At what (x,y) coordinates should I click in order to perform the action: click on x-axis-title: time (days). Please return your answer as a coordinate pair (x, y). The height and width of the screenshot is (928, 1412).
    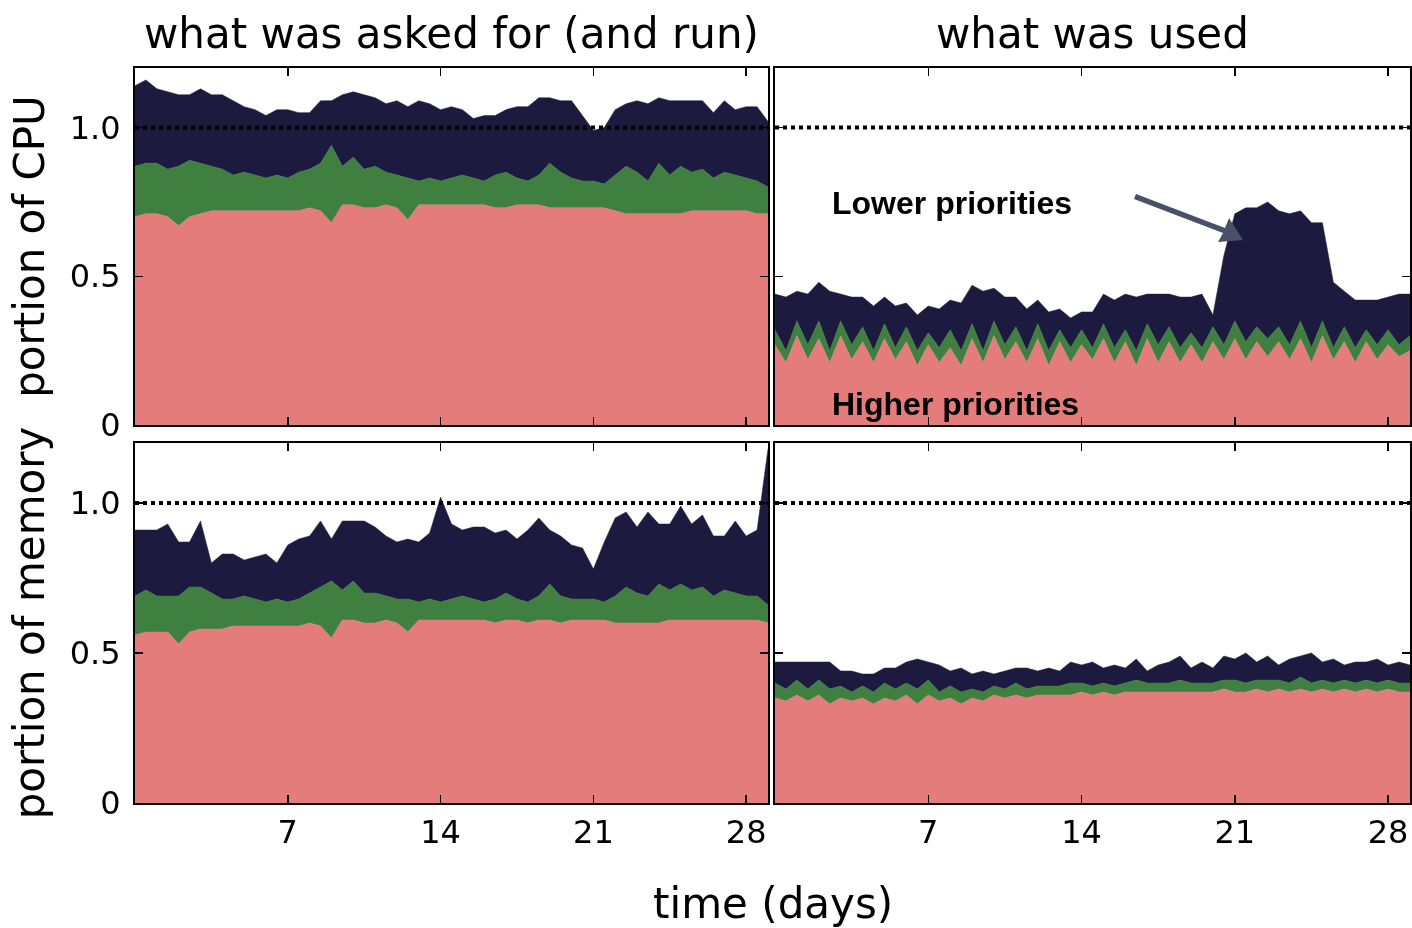
    Looking at the image, I should click on (773, 903).